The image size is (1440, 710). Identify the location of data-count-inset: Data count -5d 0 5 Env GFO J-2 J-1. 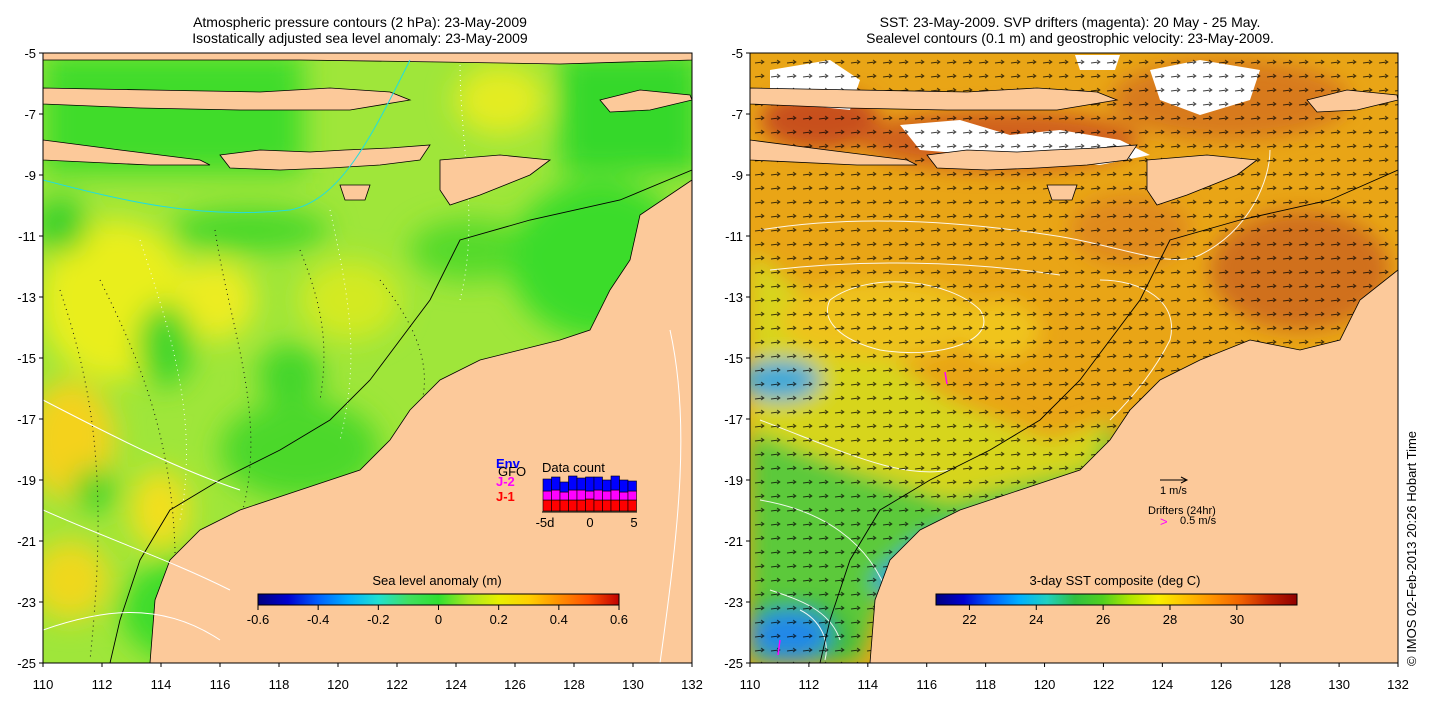
(567, 493).